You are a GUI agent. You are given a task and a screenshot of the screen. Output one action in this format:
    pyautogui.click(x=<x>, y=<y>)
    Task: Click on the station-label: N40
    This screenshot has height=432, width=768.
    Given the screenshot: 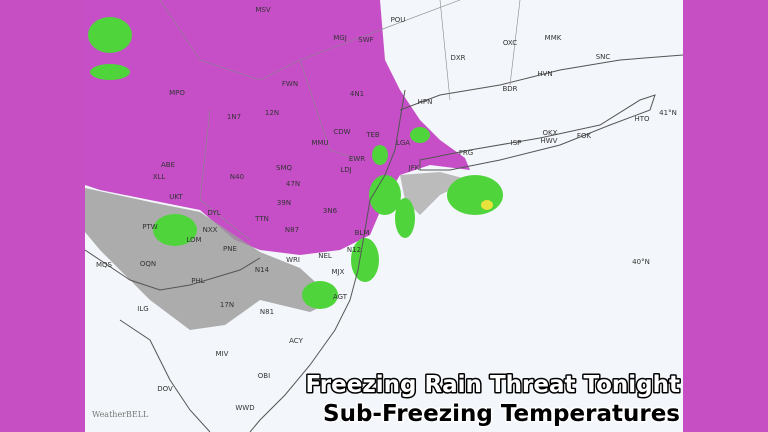 What is the action you would take?
    pyautogui.click(x=237, y=177)
    